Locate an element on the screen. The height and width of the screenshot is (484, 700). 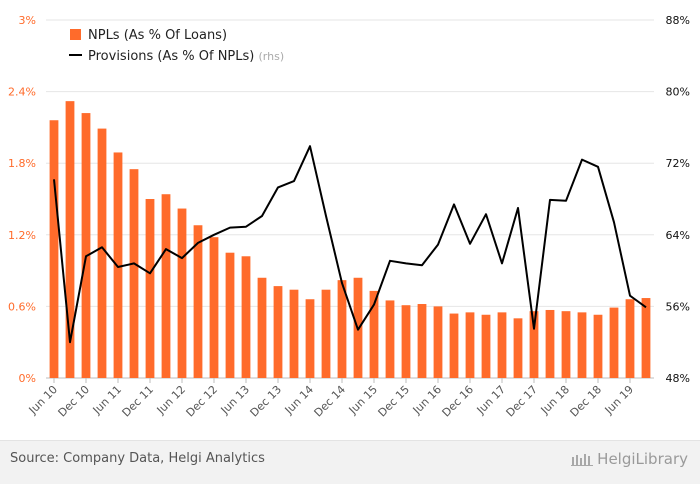
x-tick-label: Dec 10 is located at coordinates (74, 401).